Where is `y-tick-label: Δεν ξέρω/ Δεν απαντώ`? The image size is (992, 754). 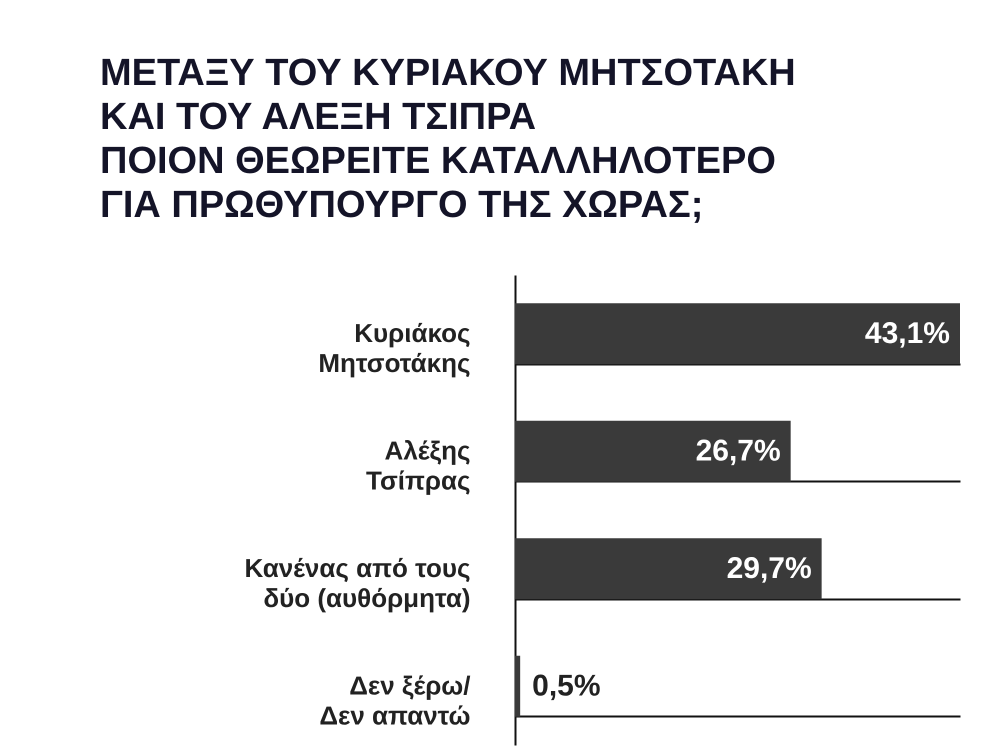 y-tick-label: Δεν ξέρω/ Δεν απαντώ is located at coordinates (394, 700).